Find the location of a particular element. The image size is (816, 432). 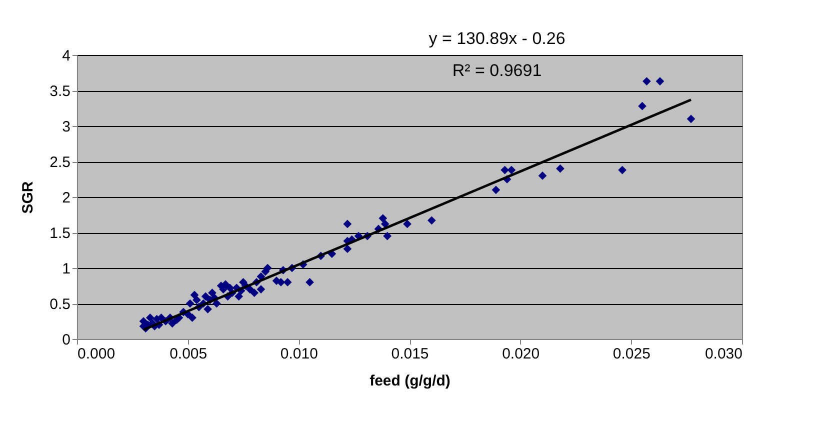

x-tick-label: 0.010 is located at coordinates (299, 354).